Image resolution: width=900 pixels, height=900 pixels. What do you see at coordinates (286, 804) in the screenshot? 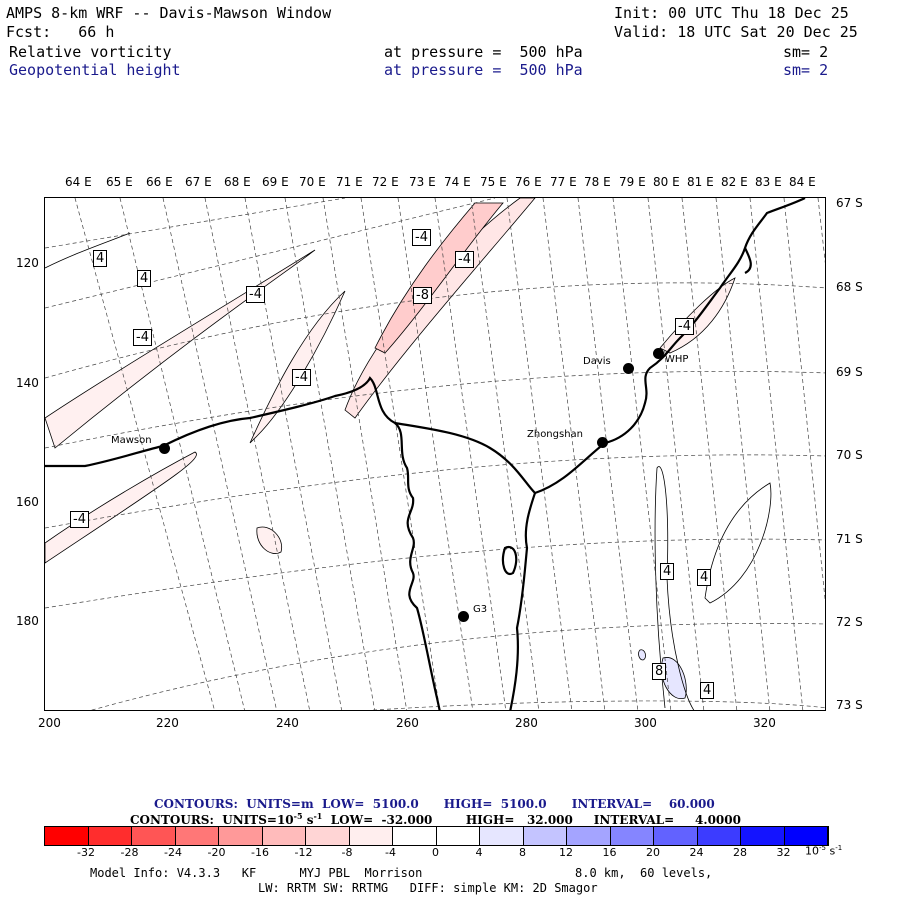
I see `height-contour-prefix: CONTOURS: UNITS=m LOW= 5100.0` at bounding box center [286, 804].